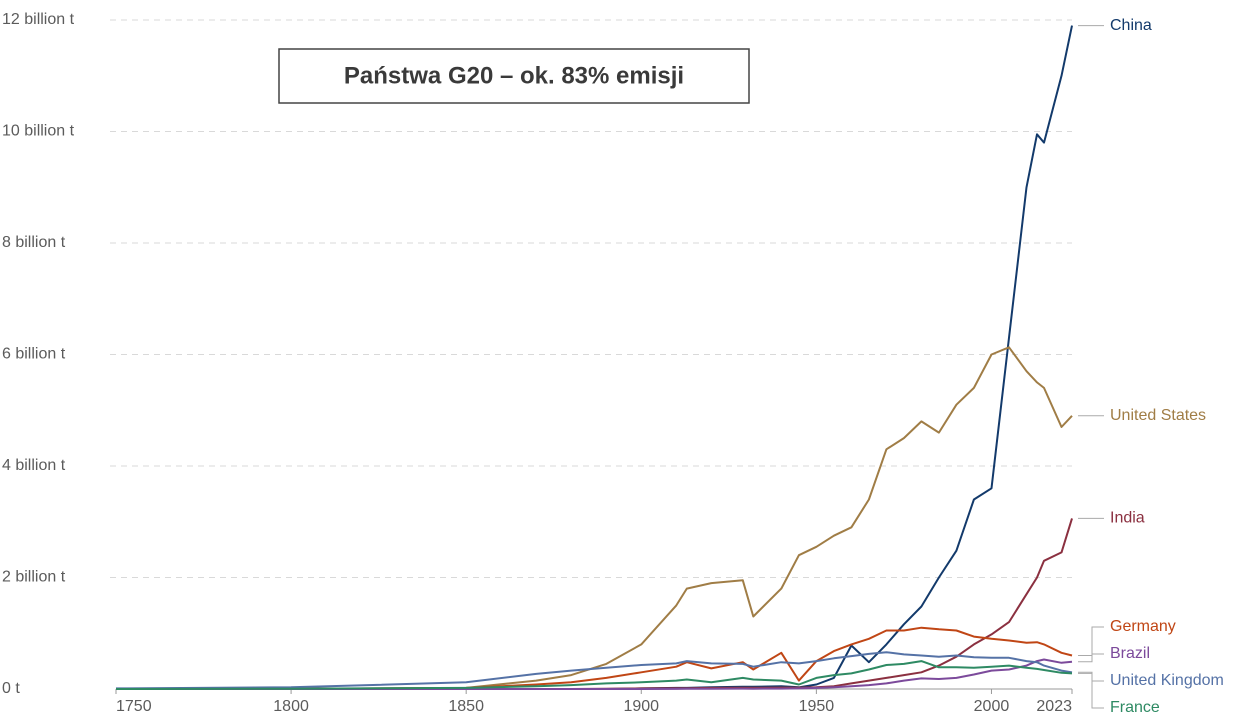  I want to click on y-tick-label: 12 billion t, so click(38, 19).